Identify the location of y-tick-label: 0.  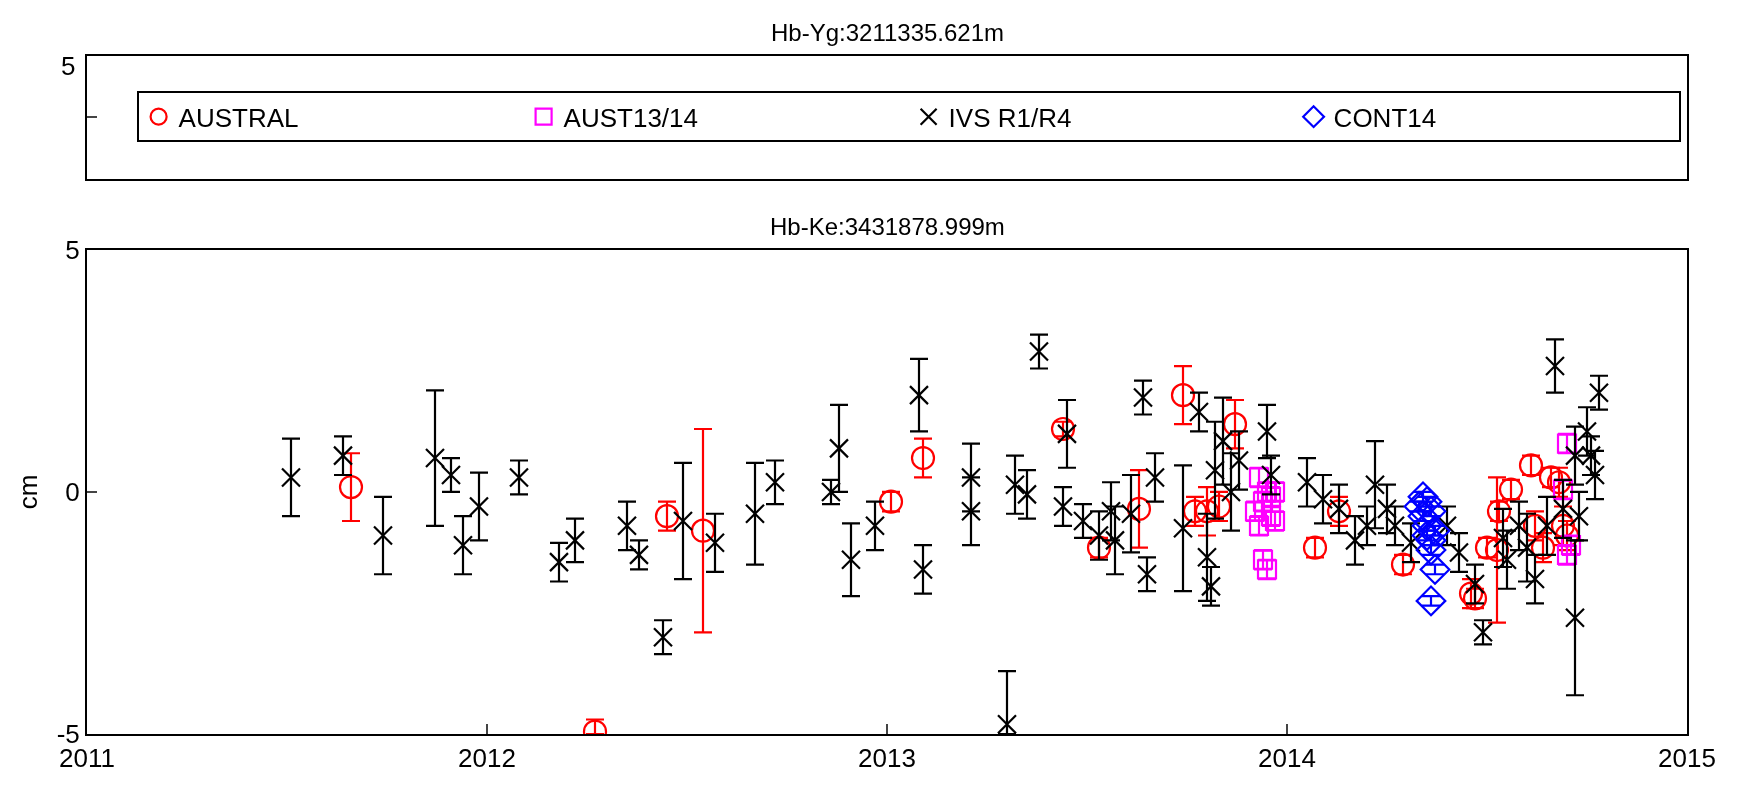
(72, 492).